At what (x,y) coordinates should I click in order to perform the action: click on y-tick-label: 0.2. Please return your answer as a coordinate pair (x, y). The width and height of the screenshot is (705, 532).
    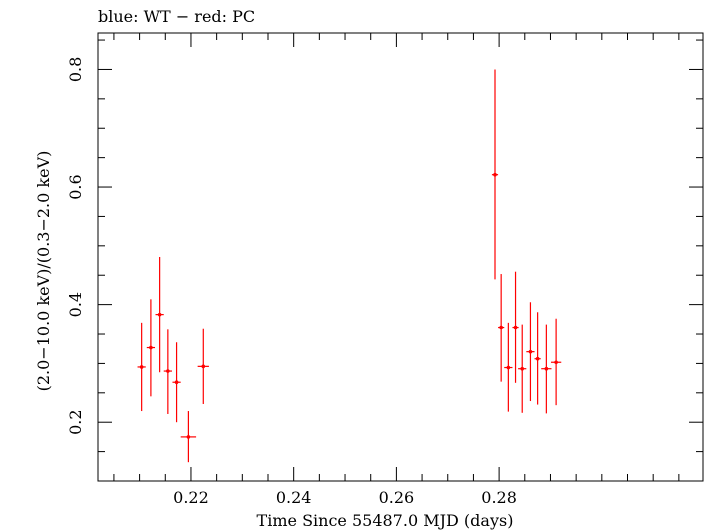
    Looking at the image, I should click on (75, 421).